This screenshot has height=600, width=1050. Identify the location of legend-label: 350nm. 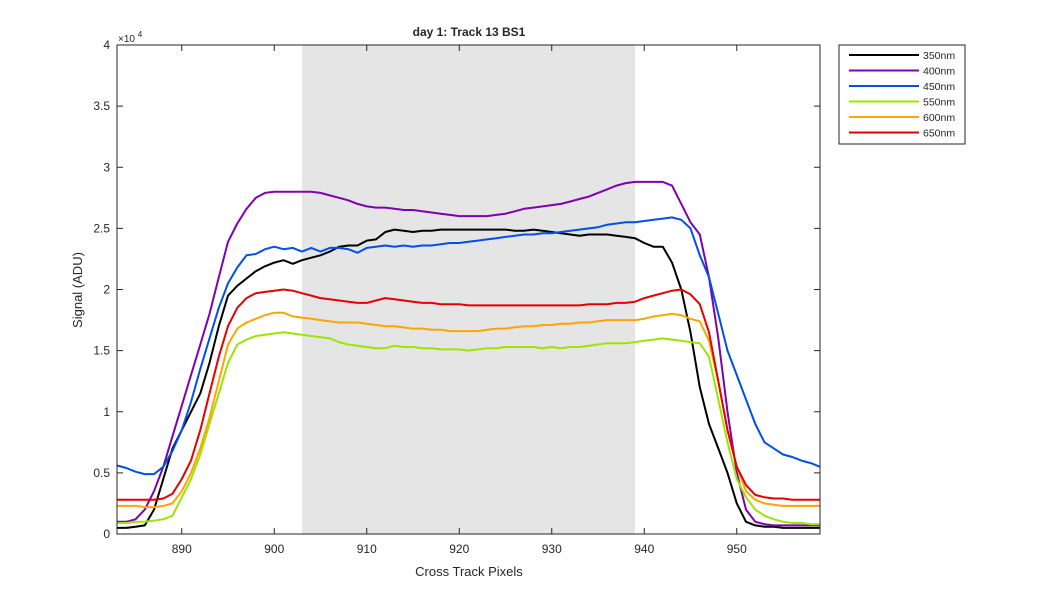
(939, 56).